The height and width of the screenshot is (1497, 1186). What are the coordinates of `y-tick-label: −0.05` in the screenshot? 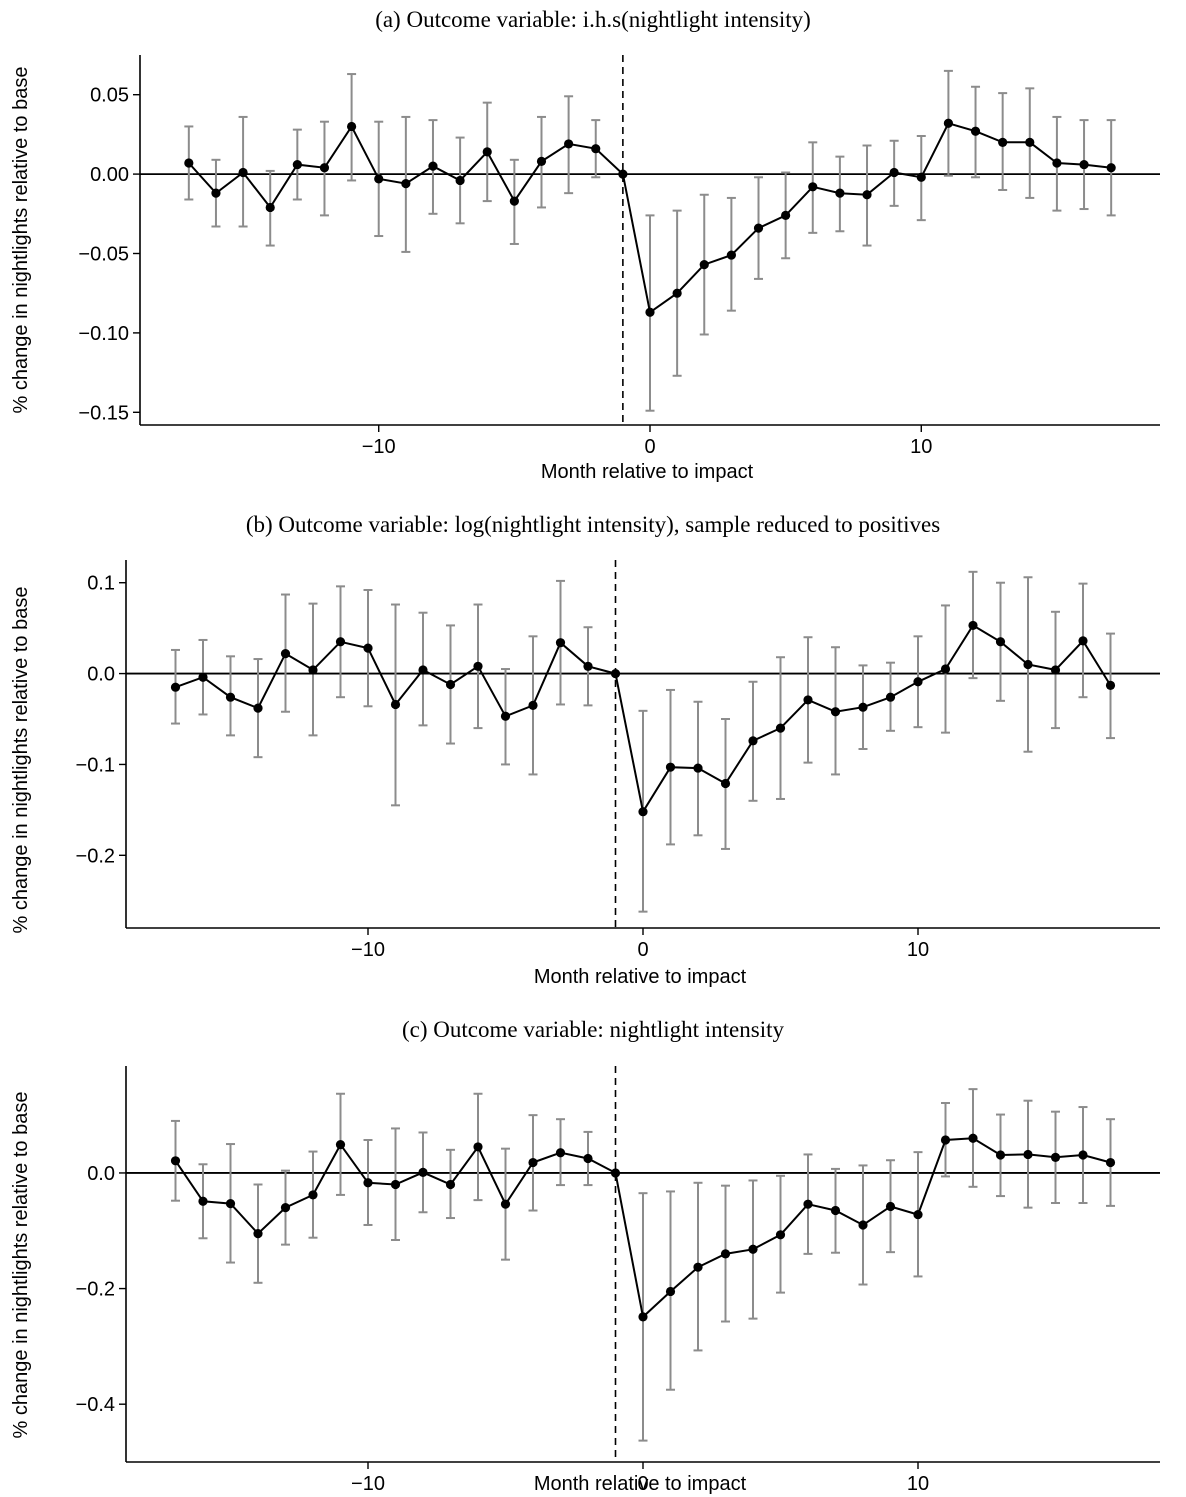 It's located at (103, 254).